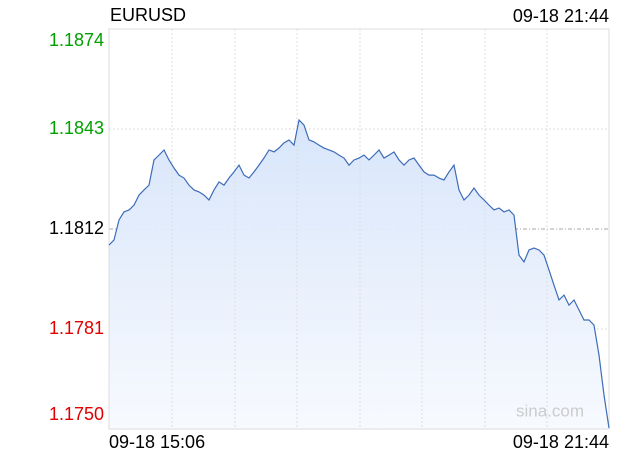  I want to click on y-tick-label: 1.1874, so click(76, 40).